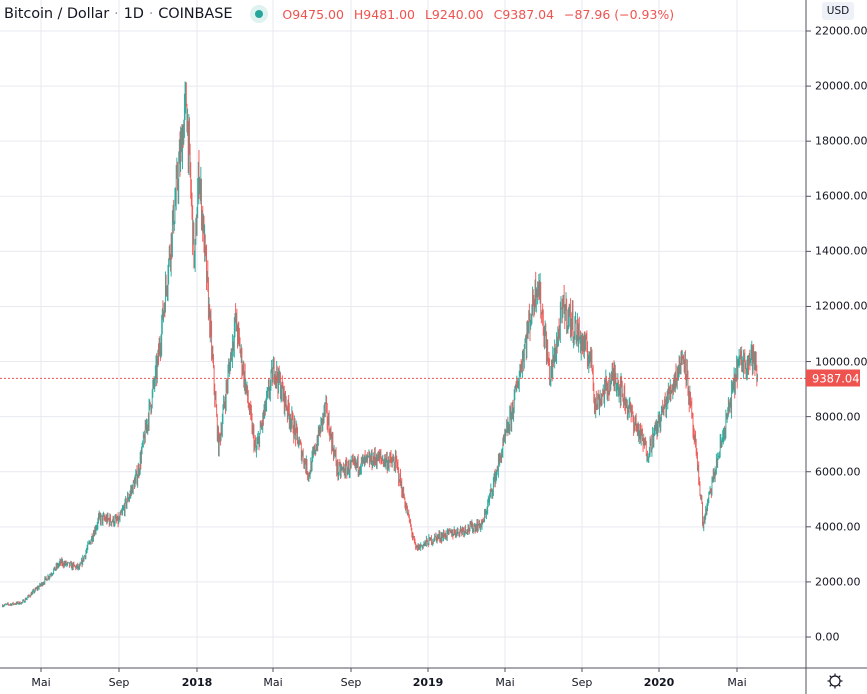 This screenshot has width=867, height=694. What do you see at coordinates (838, 582) in the screenshot?
I see `price-tick-label: 2000.00` at bounding box center [838, 582].